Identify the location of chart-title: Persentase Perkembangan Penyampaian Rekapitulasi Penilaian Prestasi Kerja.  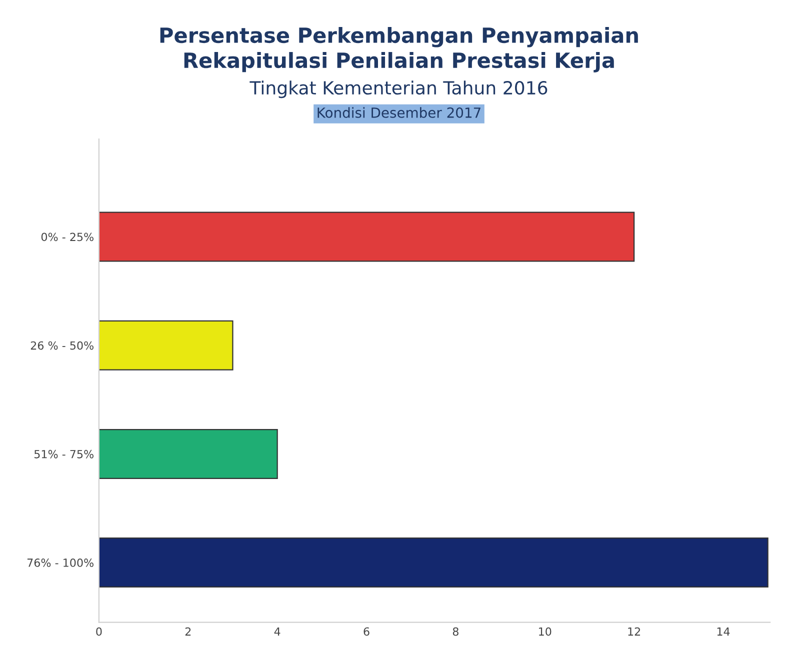
(399, 49).